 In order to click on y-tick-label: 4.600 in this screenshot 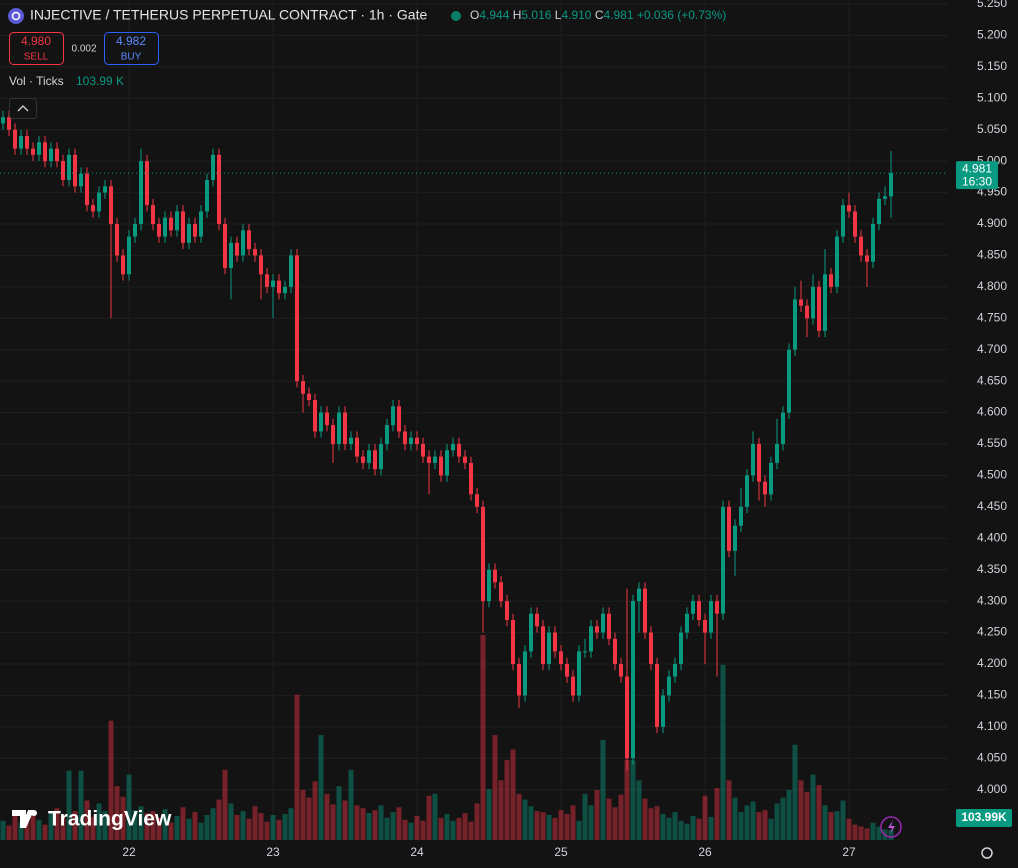, I will do `click(992, 412)`.